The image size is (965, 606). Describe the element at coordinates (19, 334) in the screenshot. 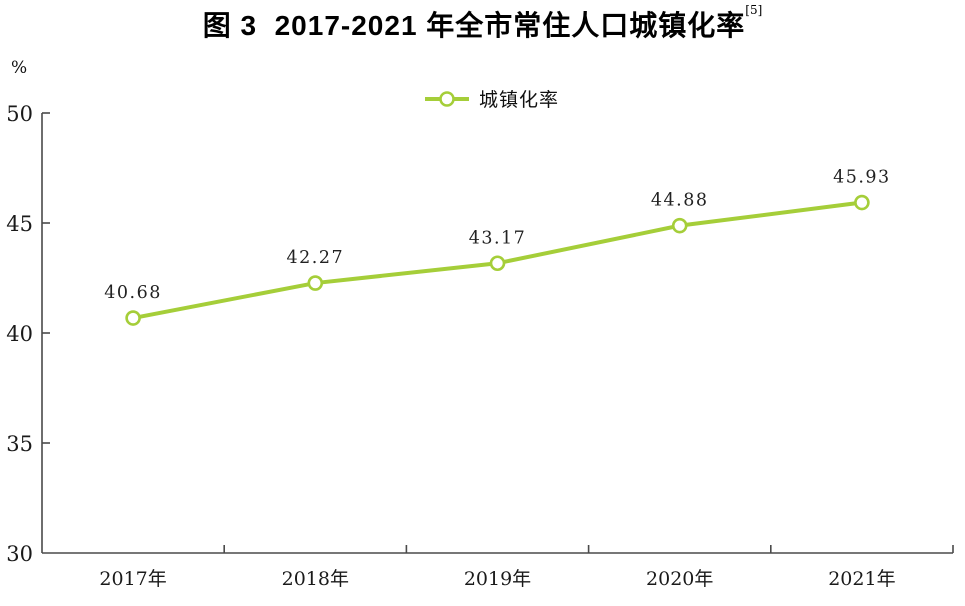

I see `y-tick-label: 40` at that location.